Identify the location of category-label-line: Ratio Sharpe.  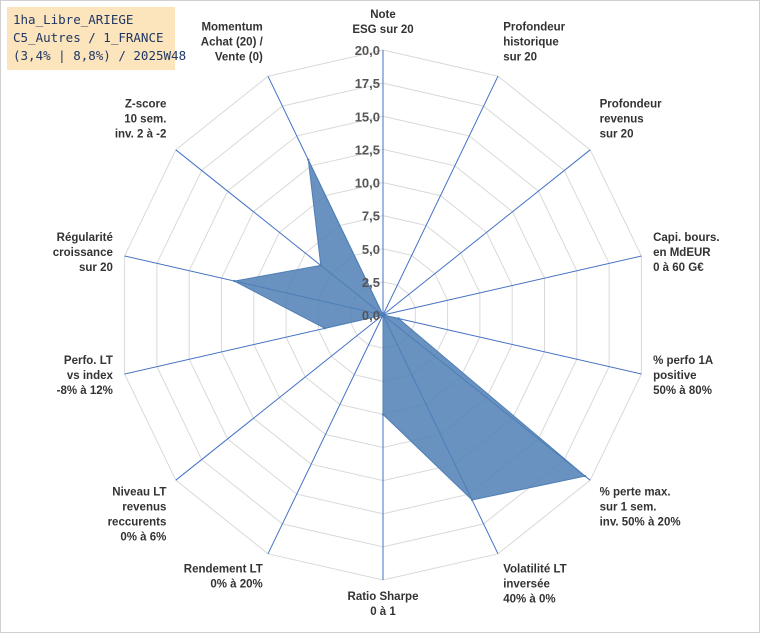
(383, 597).